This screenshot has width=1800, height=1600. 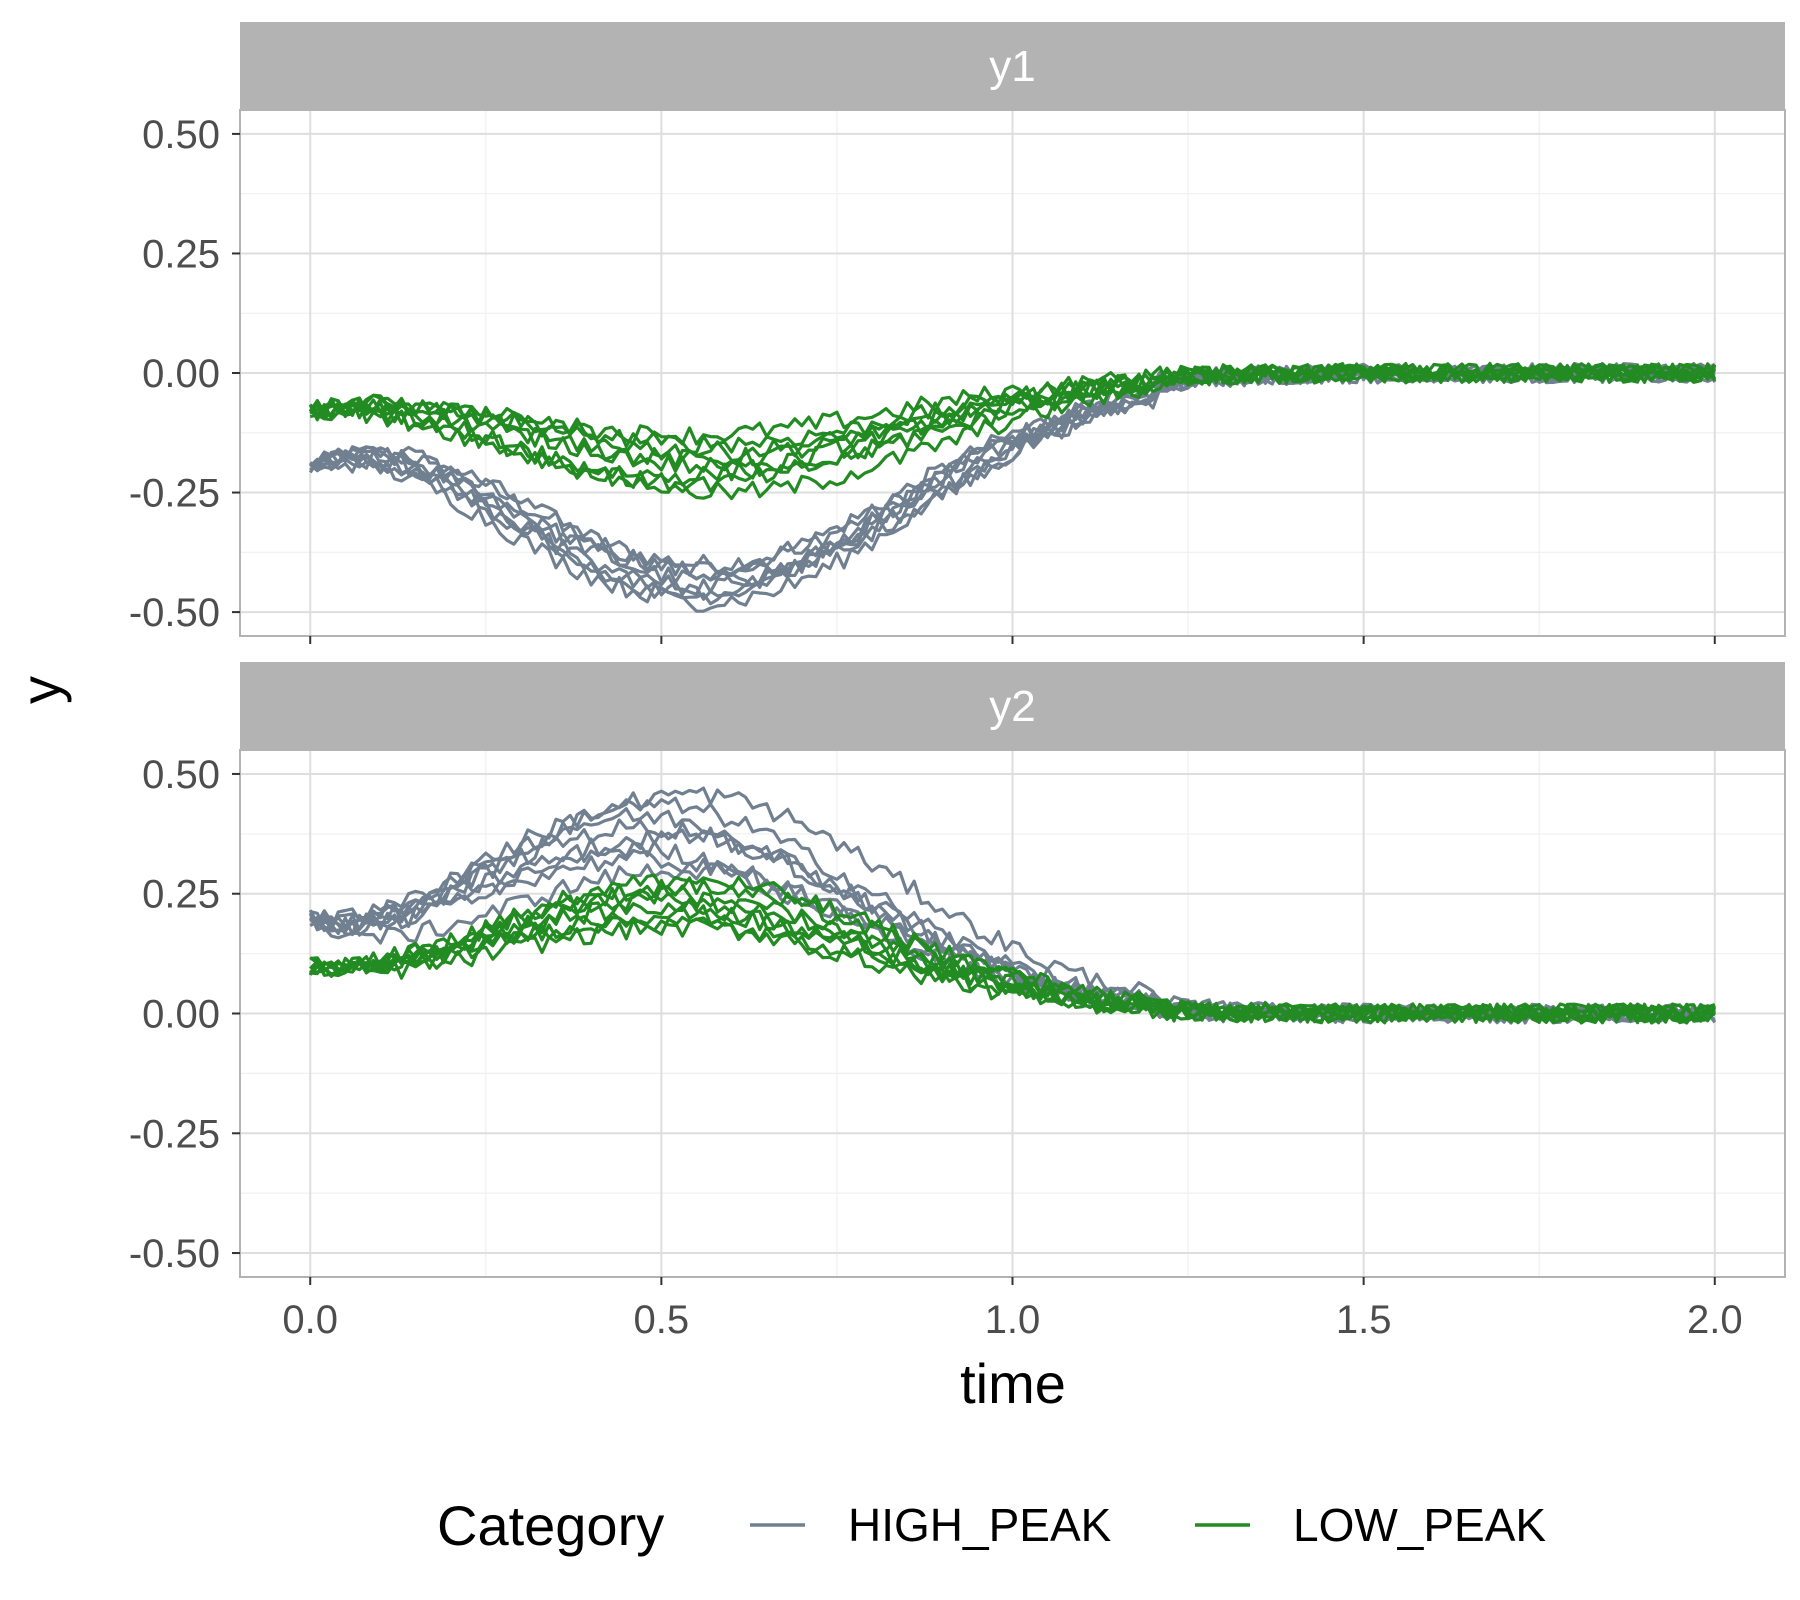 I want to click on x-tick-label: 2.0, so click(x=1715, y=1320).